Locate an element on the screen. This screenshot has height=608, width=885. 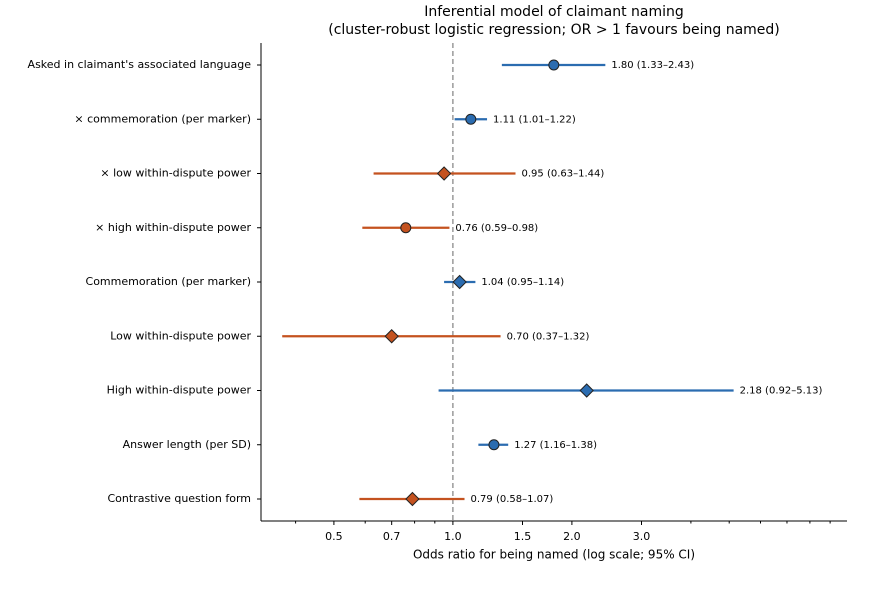
x-tick-label: 1.5 is located at coordinates (523, 536).